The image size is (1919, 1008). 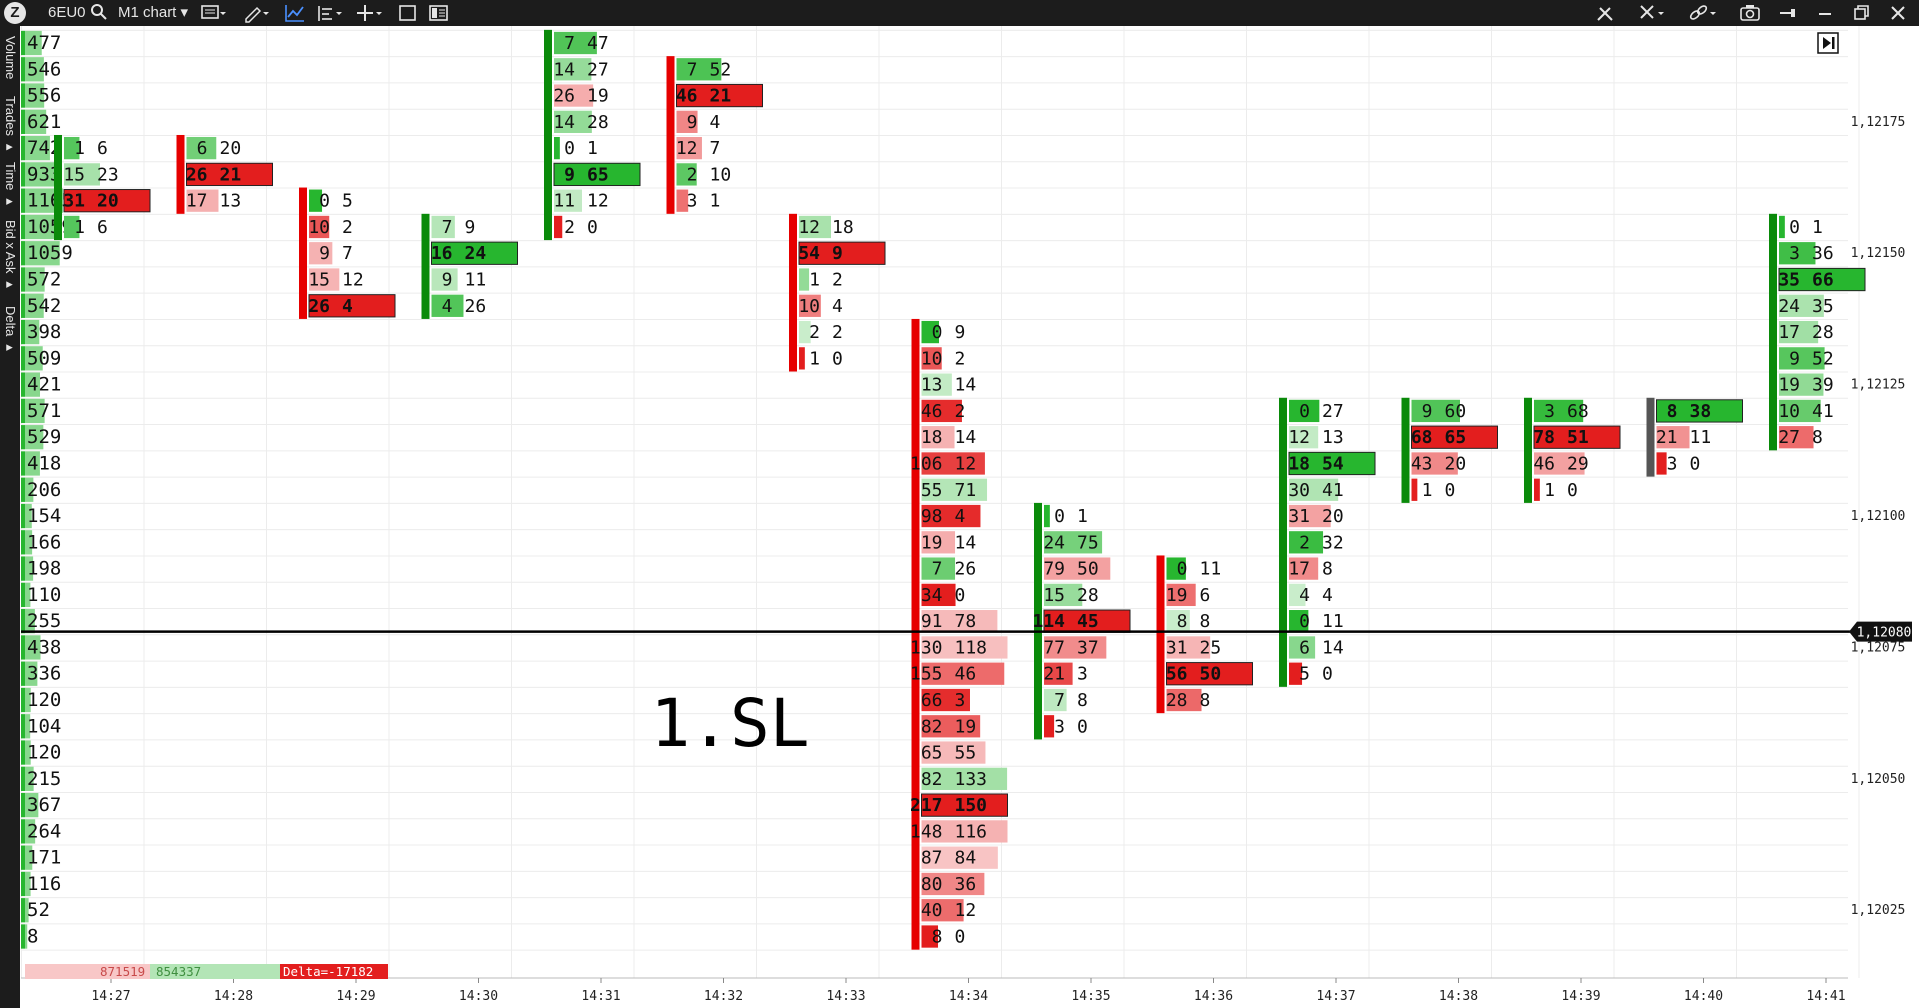 I want to click on sidebar-tab-trades: Trades ▸, so click(x=10, y=125).